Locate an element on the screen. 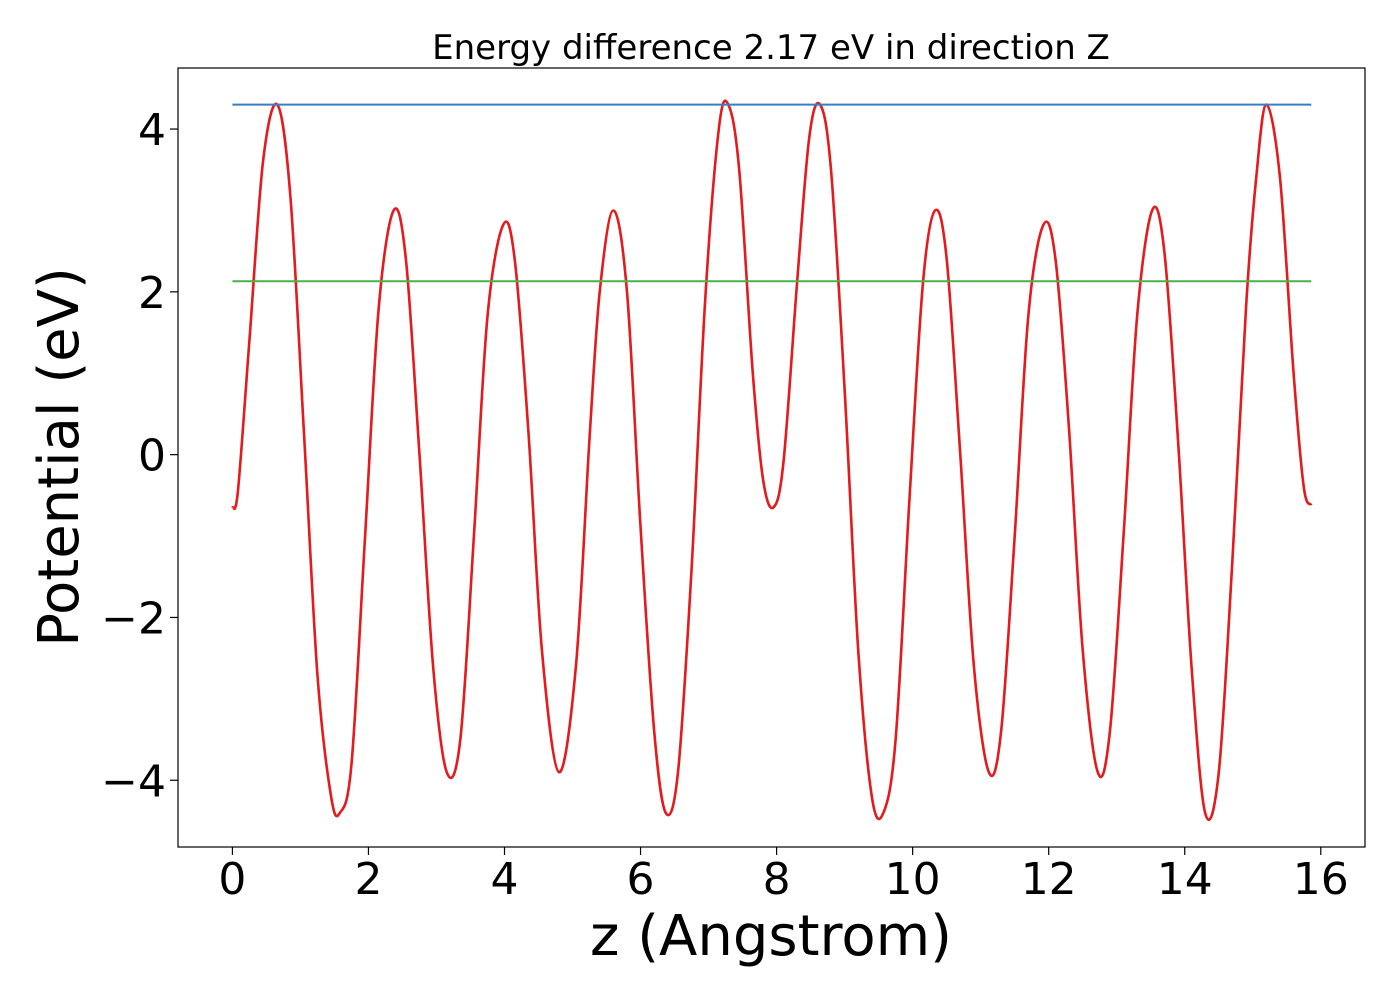  x-tick-label: 14 is located at coordinates (1185, 879).